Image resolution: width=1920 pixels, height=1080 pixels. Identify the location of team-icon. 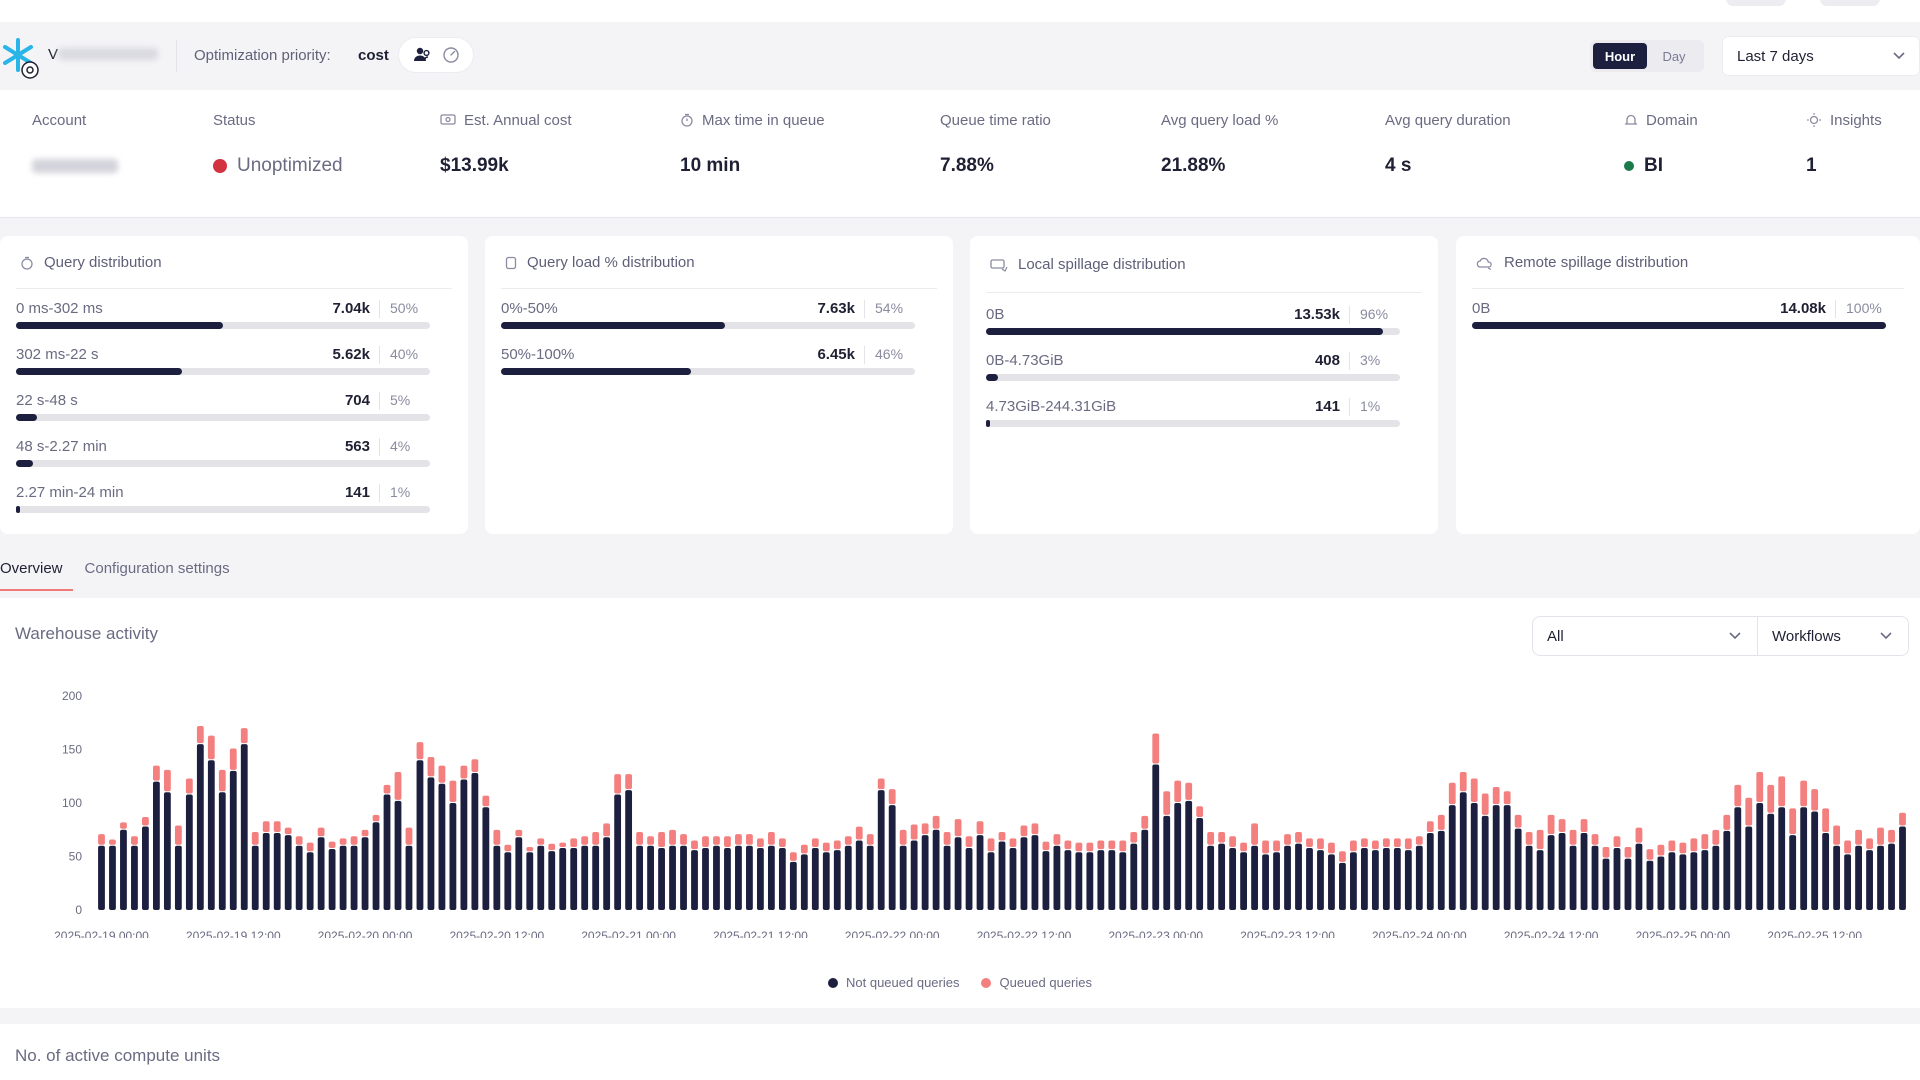
(422, 55).